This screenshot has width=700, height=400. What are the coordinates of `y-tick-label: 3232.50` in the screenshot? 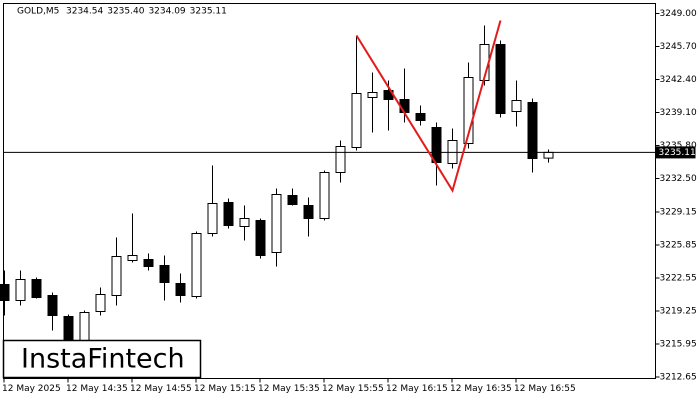 It's located at (678, 179).